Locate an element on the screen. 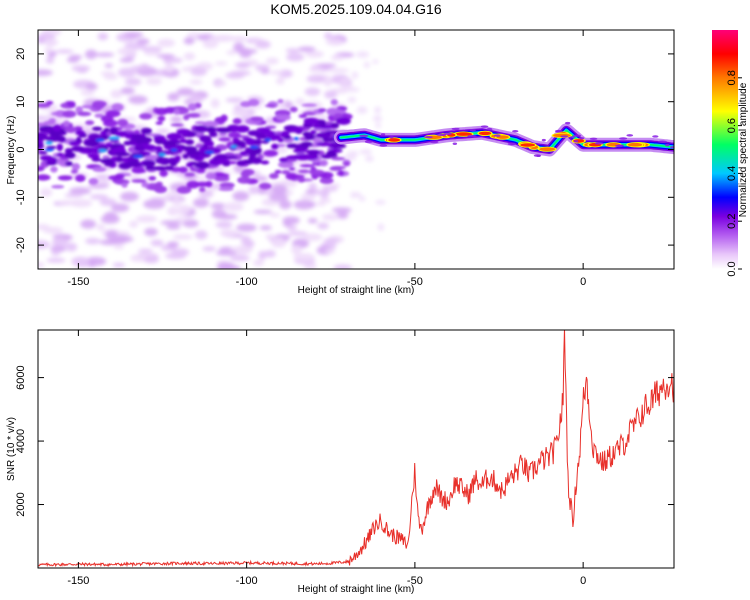 The image size is (750, 600). snr-x-label: Height of straight line (km) is located at coordinates (356, 589).